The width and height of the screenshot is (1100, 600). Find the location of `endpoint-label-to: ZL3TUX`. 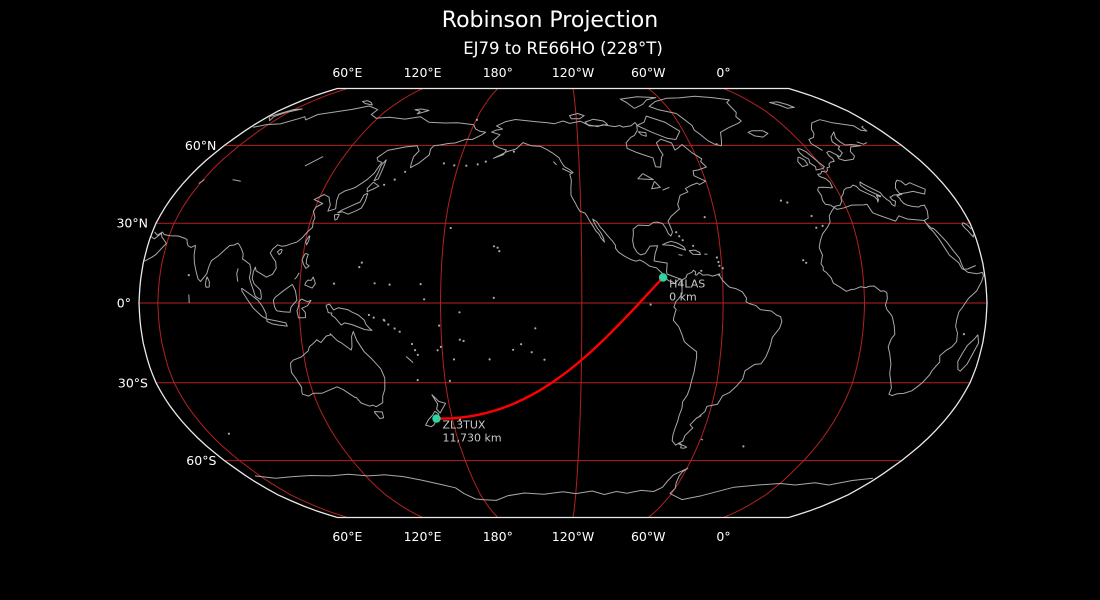

endpoint-label-to: ZL3TUX is located at coordinates (464, 425).